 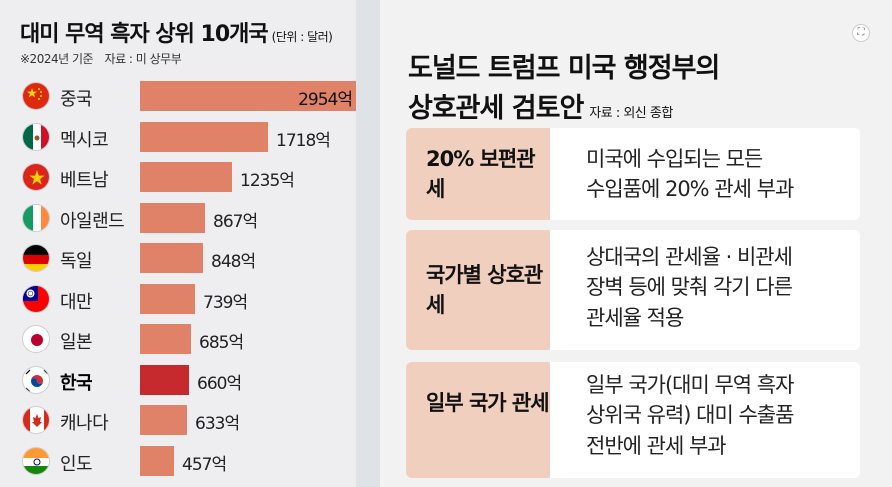 I want to click on policy-description-cell: 상대국의 관세율 · 비관세 장벽 등에 맞춰 각기 다른 관세율 적용, so click(x=705, y=290).